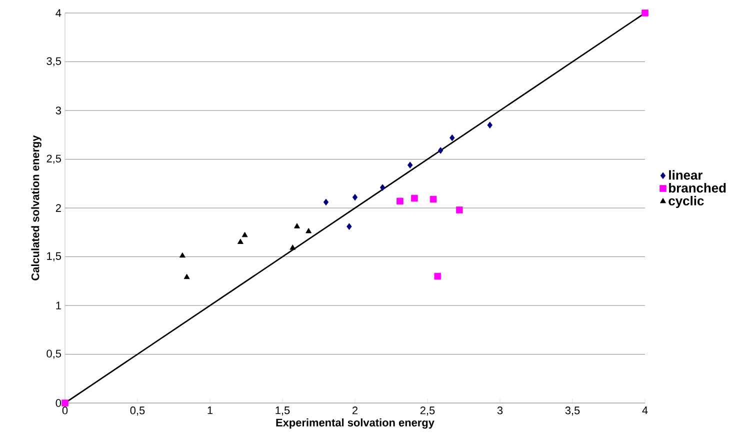 Image resolution: width=742 pixels, height=443 pixels. What do you see at coordinates (59, 13) in the screenshot?
I see `y-tick-label: 4` at bounding box center [59, 13].